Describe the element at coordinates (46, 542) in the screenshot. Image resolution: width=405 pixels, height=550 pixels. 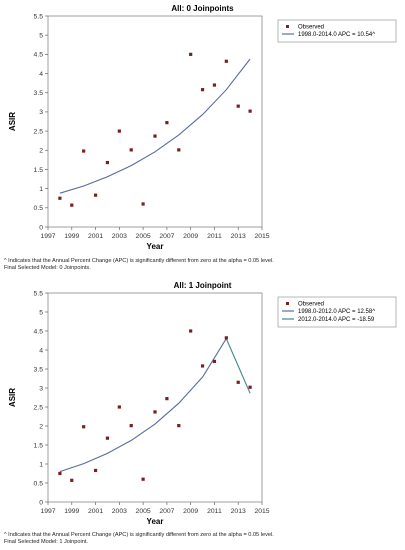
I see `footnote-final-model: Final Selected Model: 1 Joinpoint.` at that location.